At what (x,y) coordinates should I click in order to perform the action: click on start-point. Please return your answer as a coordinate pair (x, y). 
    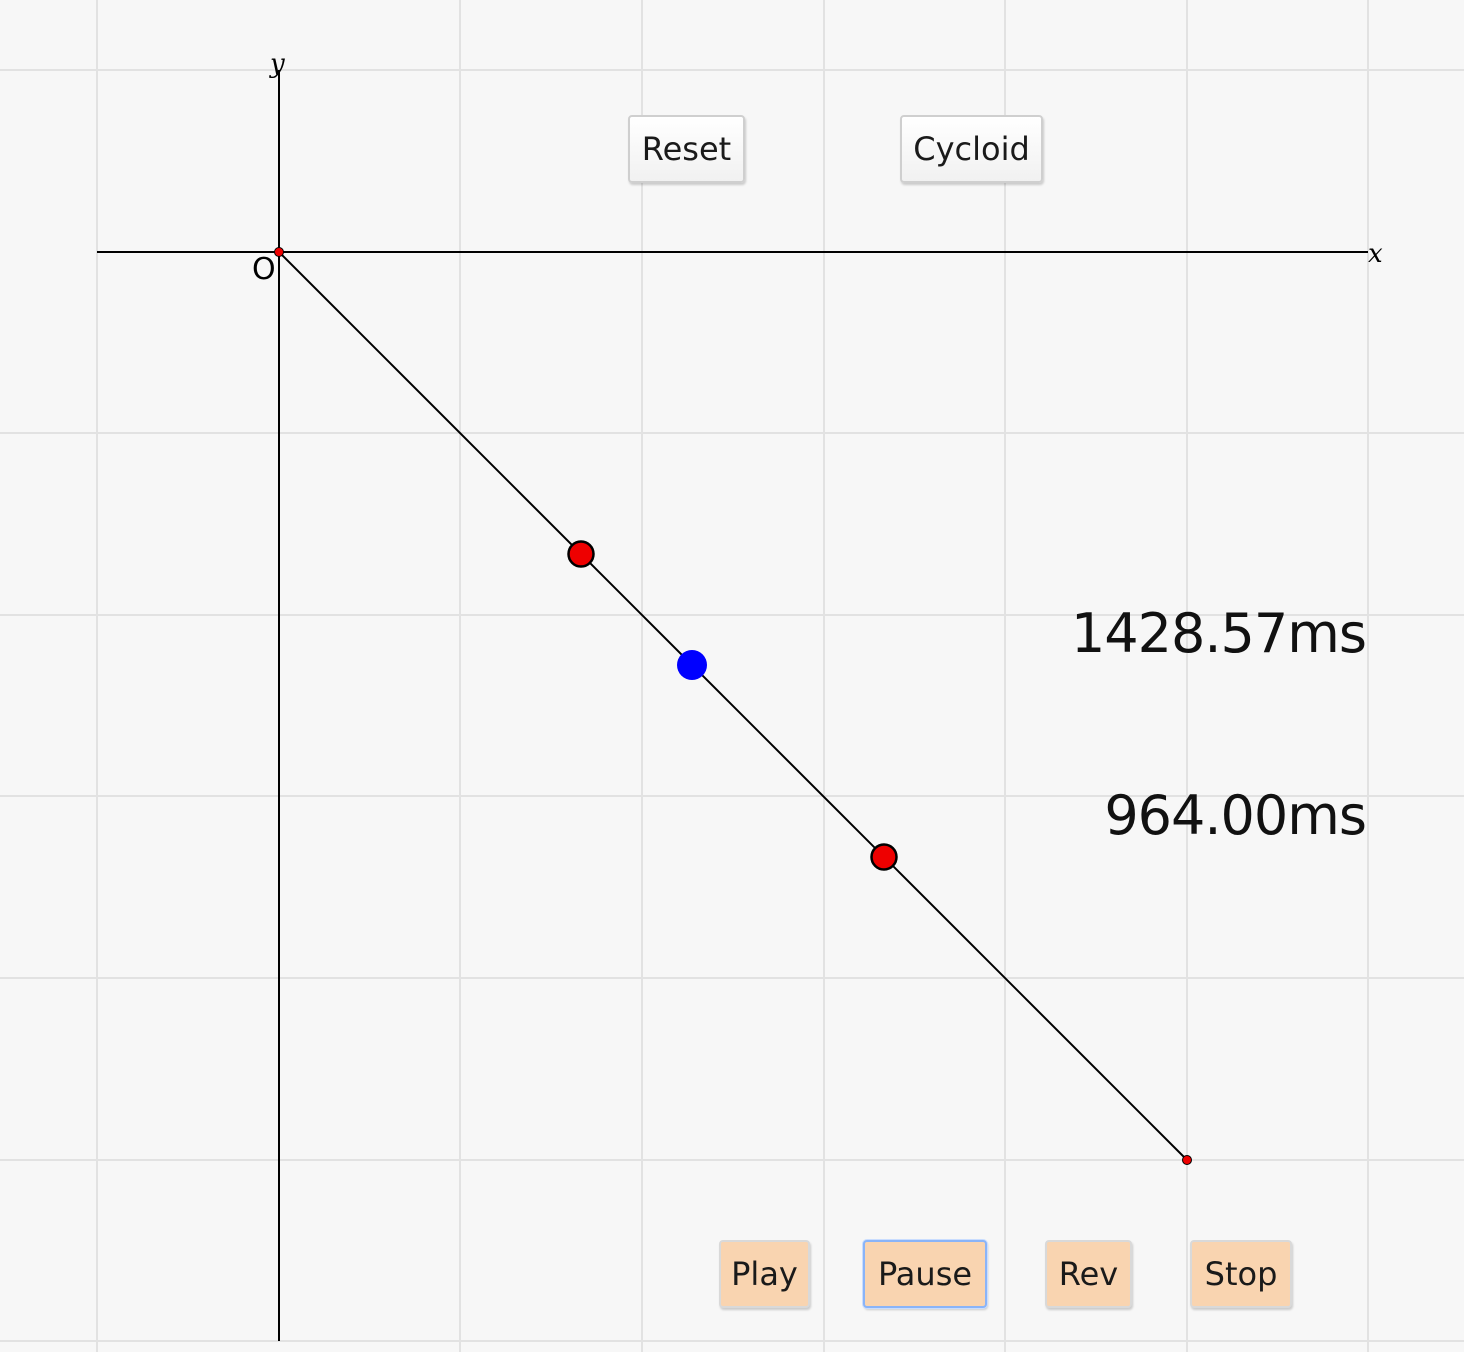
    Looking at the image, I should click on (279, 252).